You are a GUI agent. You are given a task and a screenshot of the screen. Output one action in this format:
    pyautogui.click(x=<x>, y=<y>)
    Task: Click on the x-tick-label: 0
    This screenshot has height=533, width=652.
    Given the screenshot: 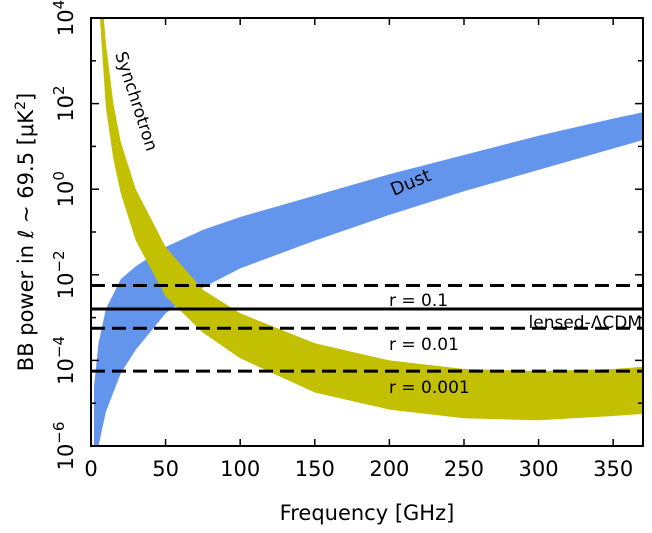 What is the action you would take?
    pyautogui.click(x=90, y=469)
    